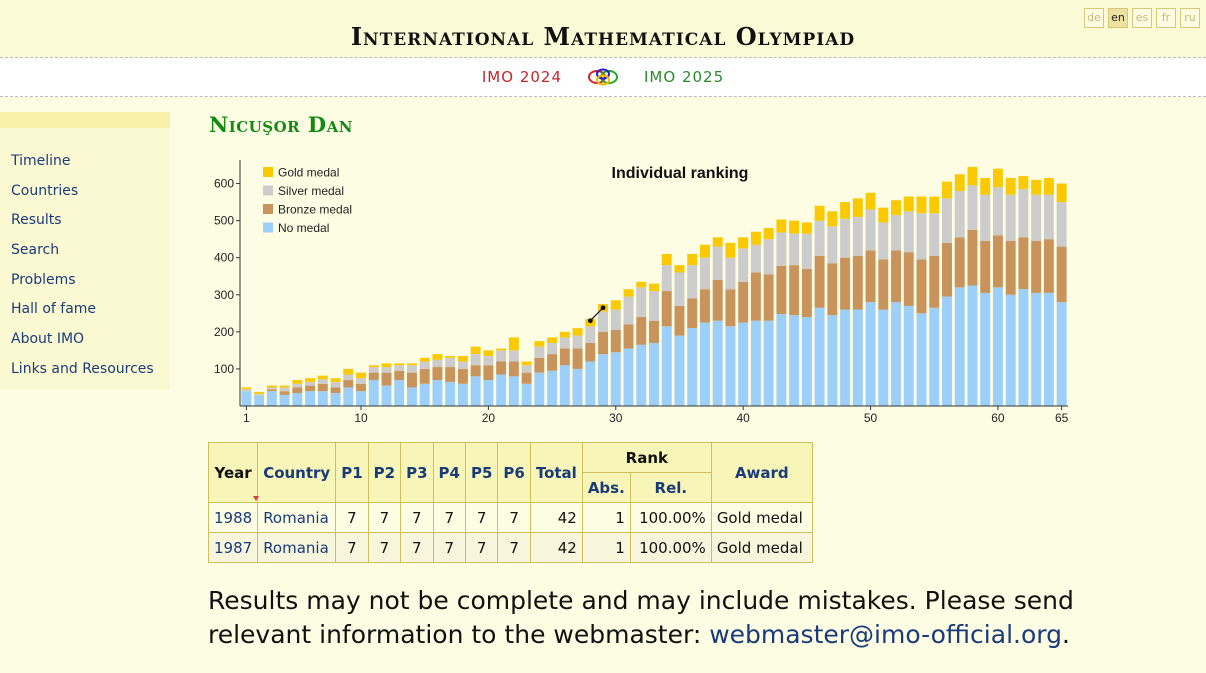 Image resolution: width=1206 pixels, height=673 pixels. I want to click on lang-de: de, so click(1094, 18).